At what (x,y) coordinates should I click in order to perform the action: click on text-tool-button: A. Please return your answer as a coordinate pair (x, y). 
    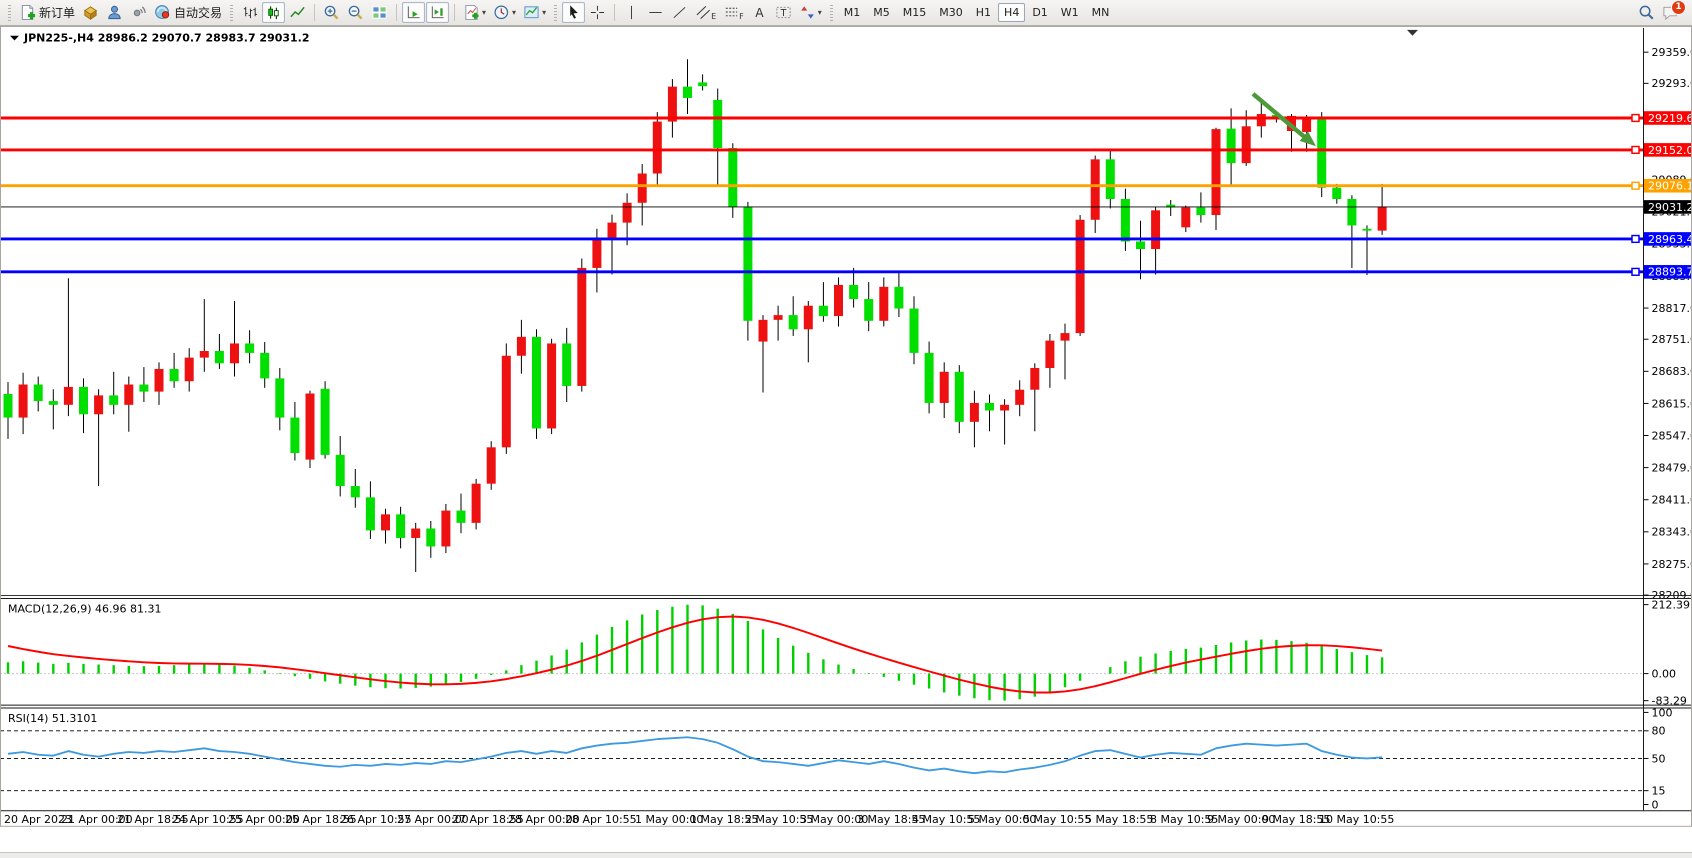
    Looking at the image, I should click on (759, 12).